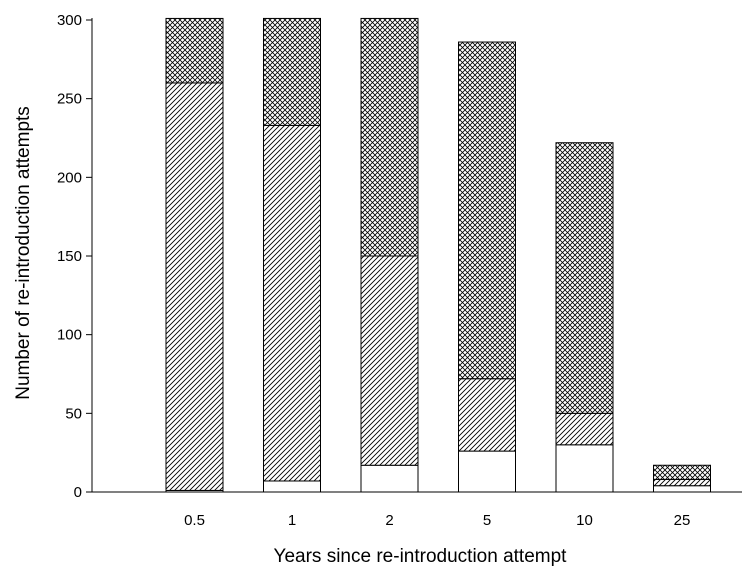 This screenshot has height=570, width=755. What do you see at coordinates (73, 413) in the screenshot?
I see `y-tick-label: 50` at bounding box center [73, 413].